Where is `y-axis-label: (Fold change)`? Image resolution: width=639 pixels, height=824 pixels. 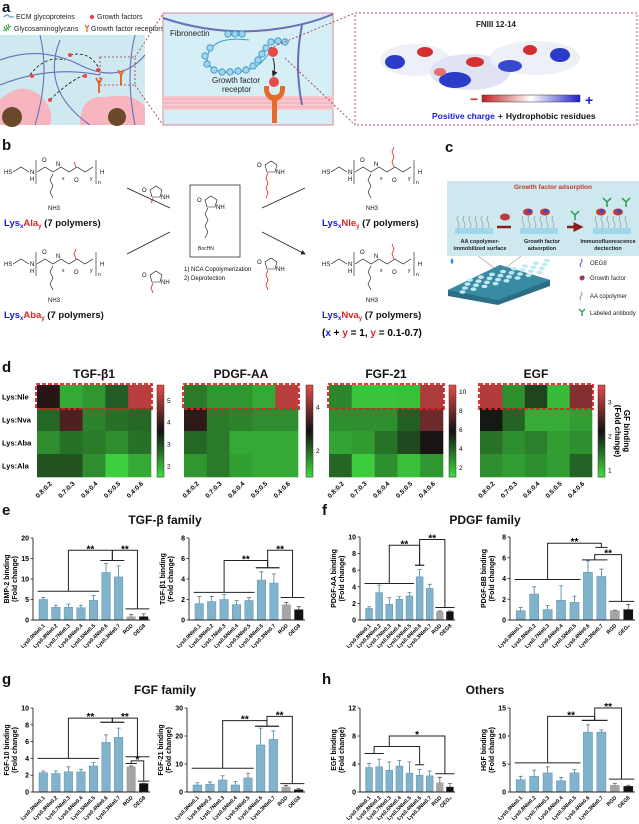
y-axis-label: (Fold change) is located at coordinates (492, 579).